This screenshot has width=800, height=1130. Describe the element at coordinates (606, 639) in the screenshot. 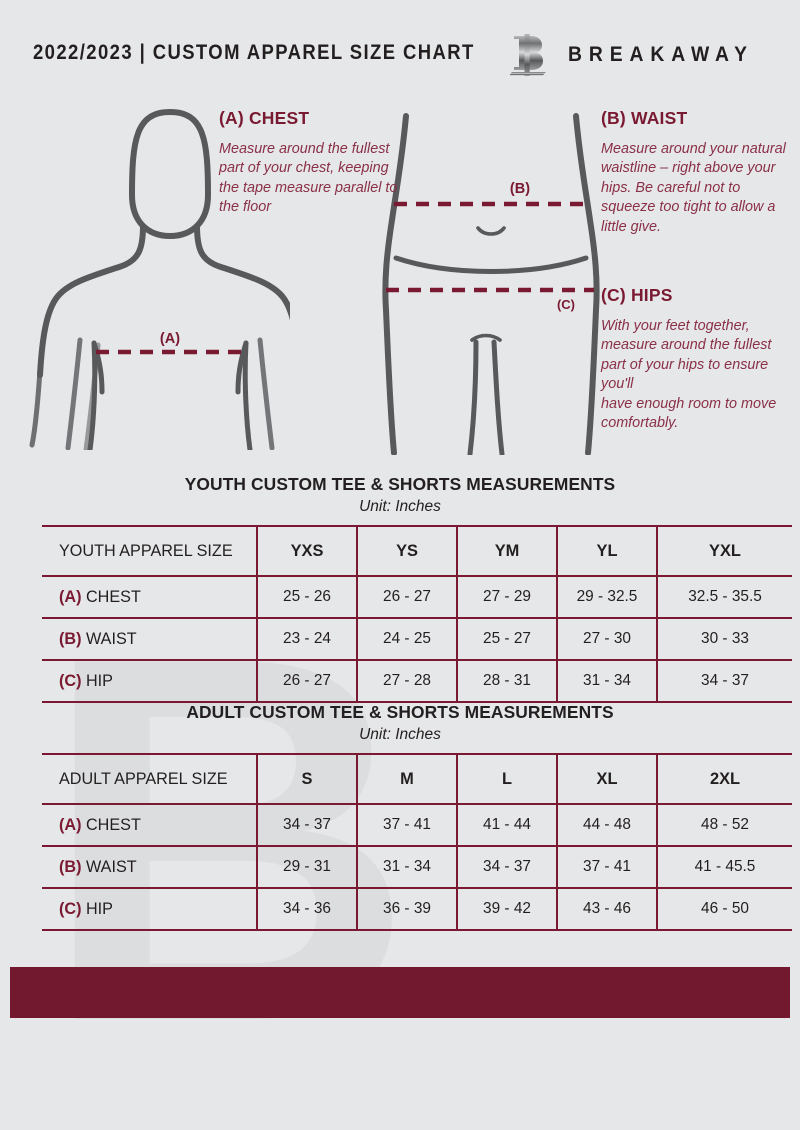

I see `measurement-cell: 27 - 30` at that location.